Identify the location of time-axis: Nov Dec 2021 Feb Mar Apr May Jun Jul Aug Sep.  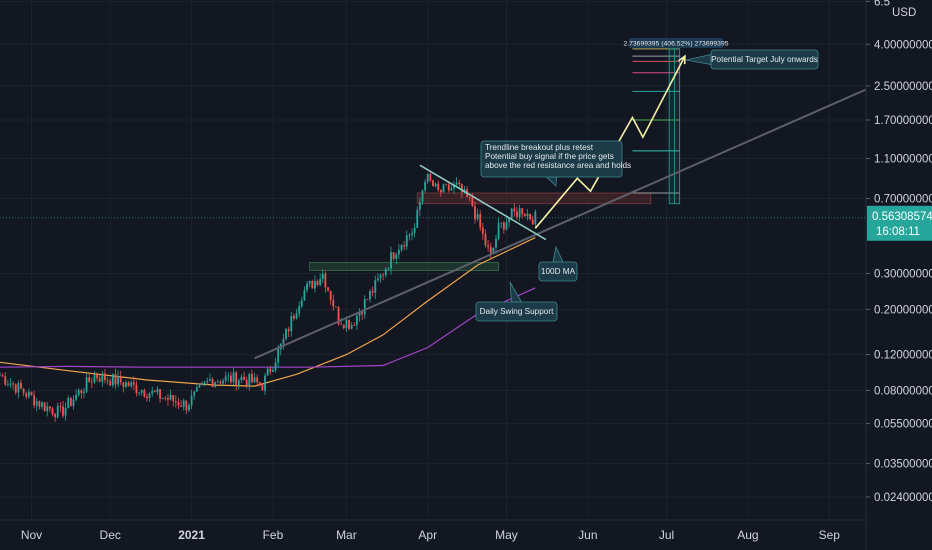
(430, 535).